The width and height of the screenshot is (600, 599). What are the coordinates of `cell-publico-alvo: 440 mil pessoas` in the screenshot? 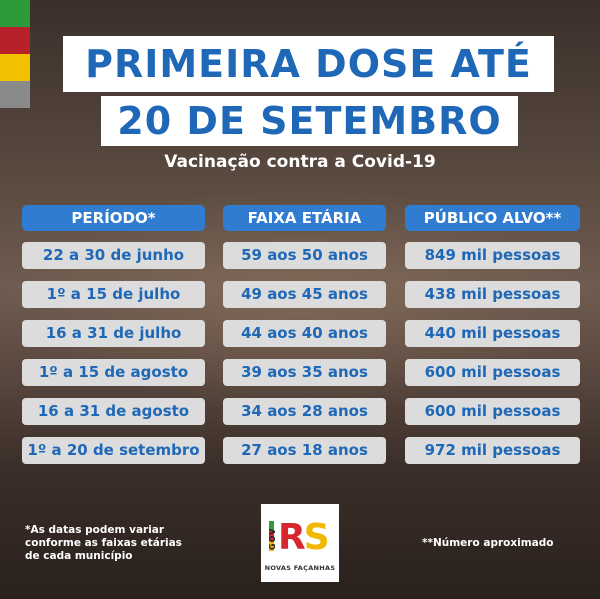 It's located at (492, 333).